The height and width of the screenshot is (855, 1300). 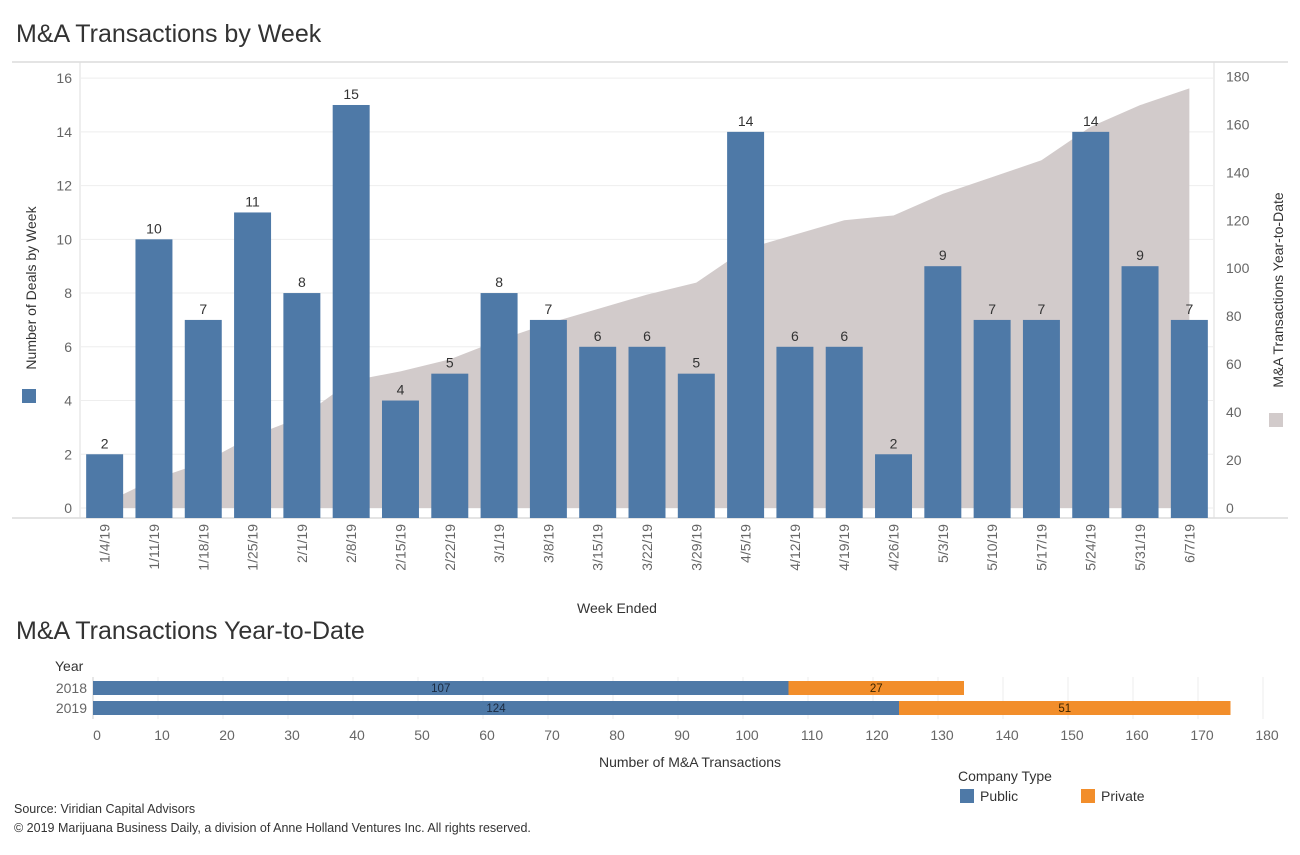 I want to click on ytd-bar-private, so click(x=876, y=688).